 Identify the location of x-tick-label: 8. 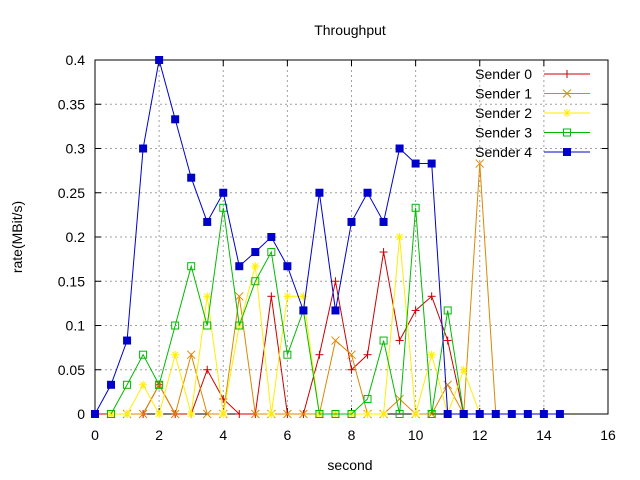
(352, 435).